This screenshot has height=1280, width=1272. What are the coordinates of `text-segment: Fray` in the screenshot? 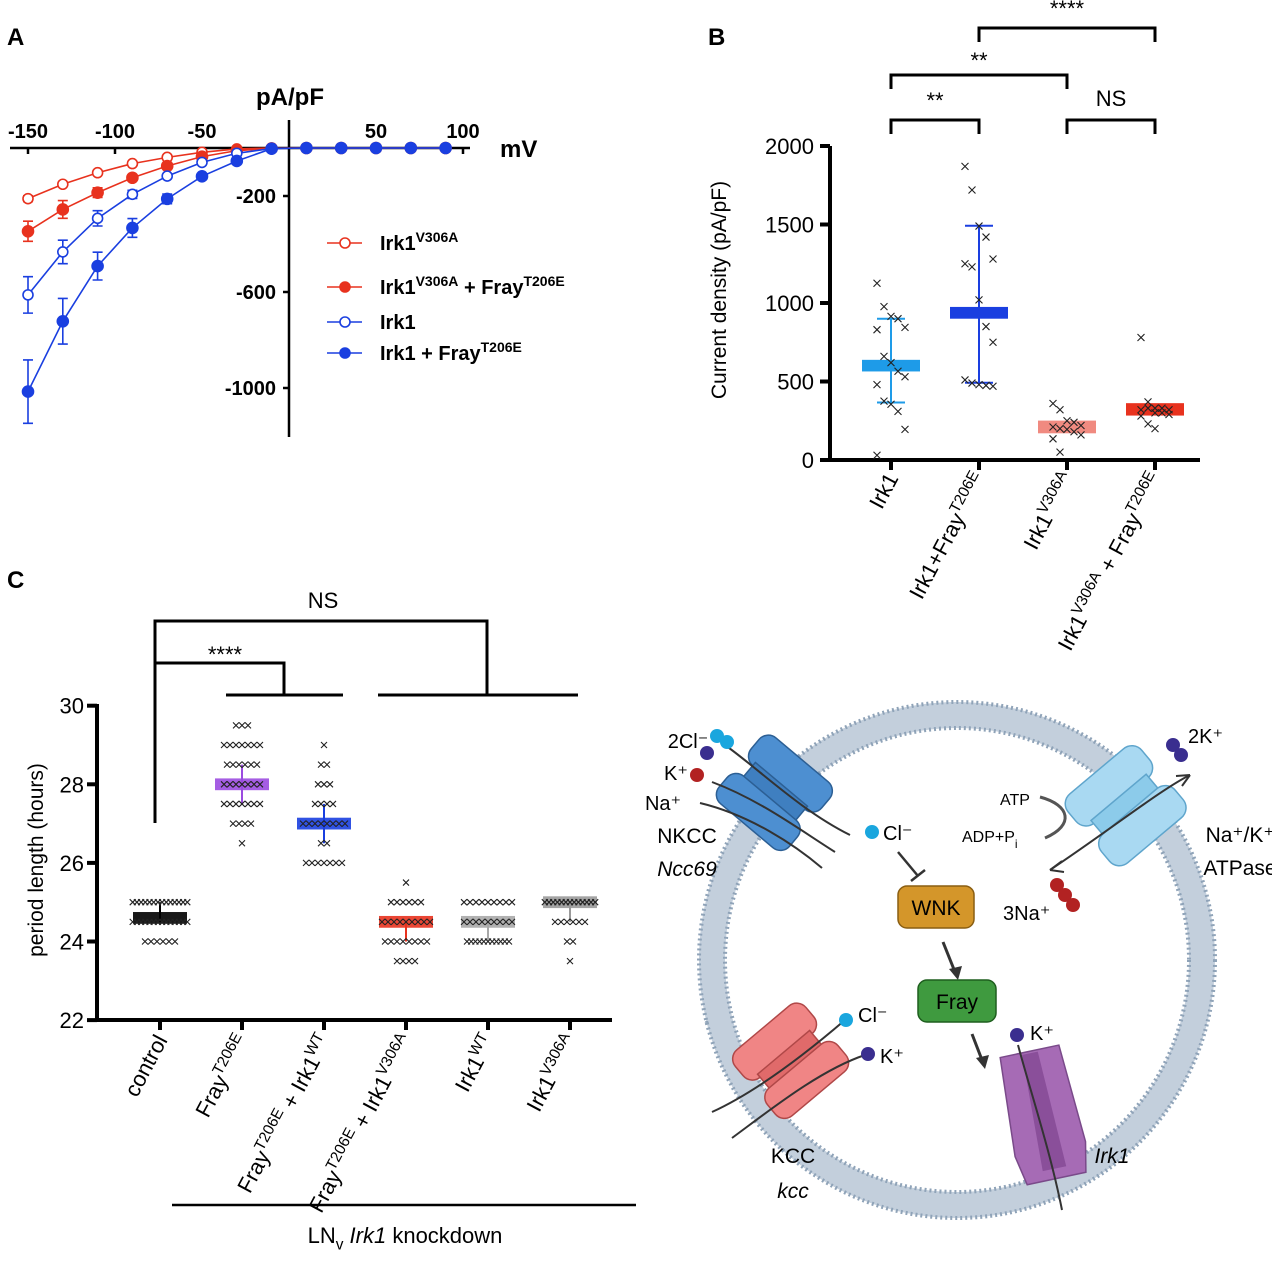 It's located at (325, 1191).